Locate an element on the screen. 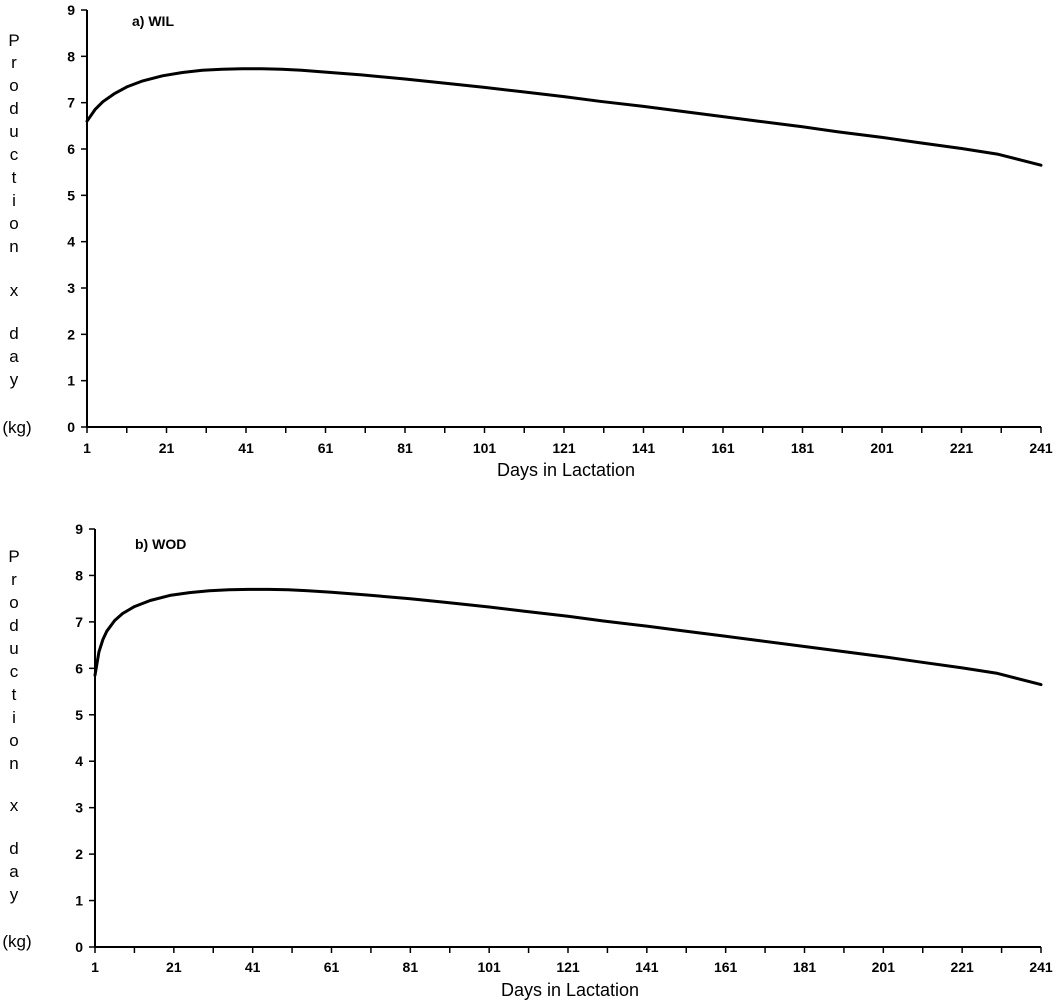  panel-title: b) WOD is located at coordinates (160, 544).